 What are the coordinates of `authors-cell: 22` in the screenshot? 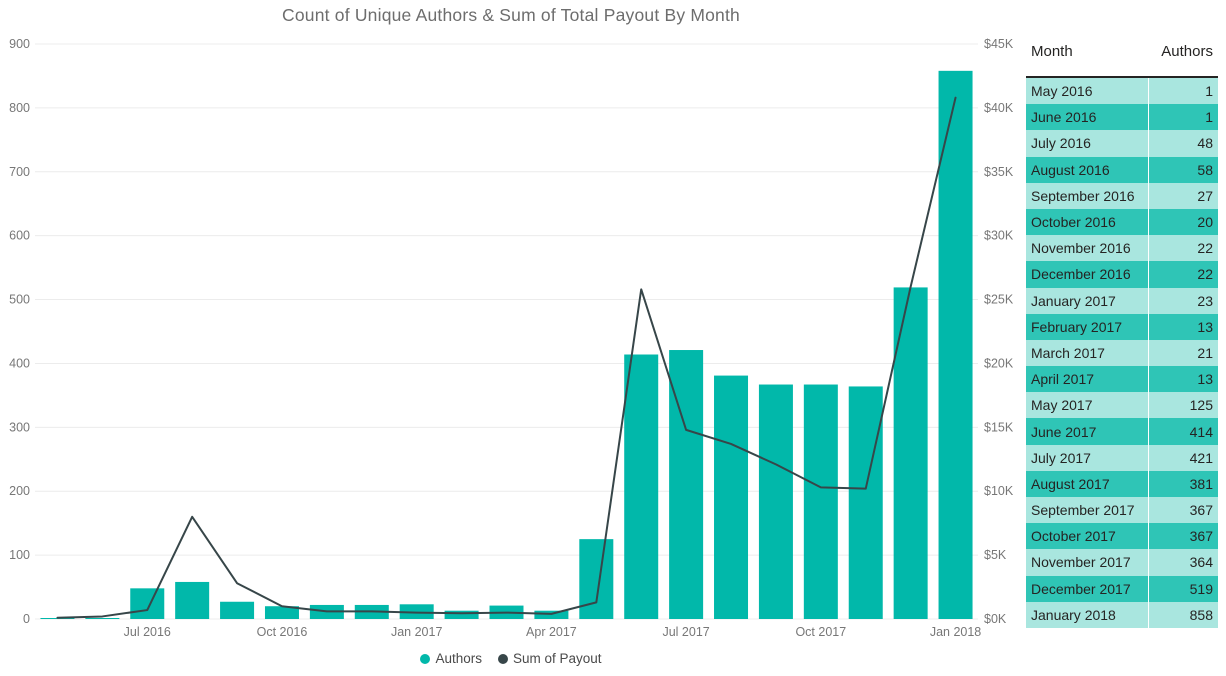 It's located at (1183, 248).